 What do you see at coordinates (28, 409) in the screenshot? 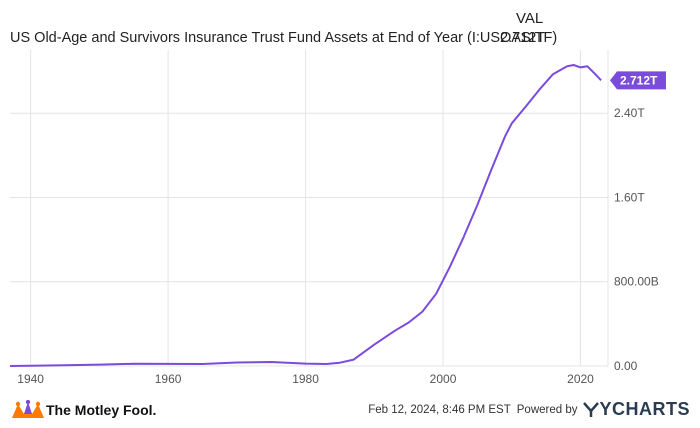
I see `jester-hat-icon` at bounding box center [28, 409].